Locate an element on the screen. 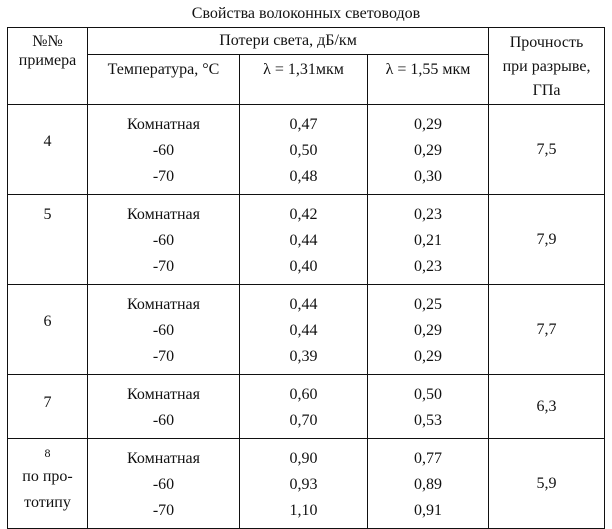  table-title: Свойства волоконных световодов is located at coordinates (306, 14).